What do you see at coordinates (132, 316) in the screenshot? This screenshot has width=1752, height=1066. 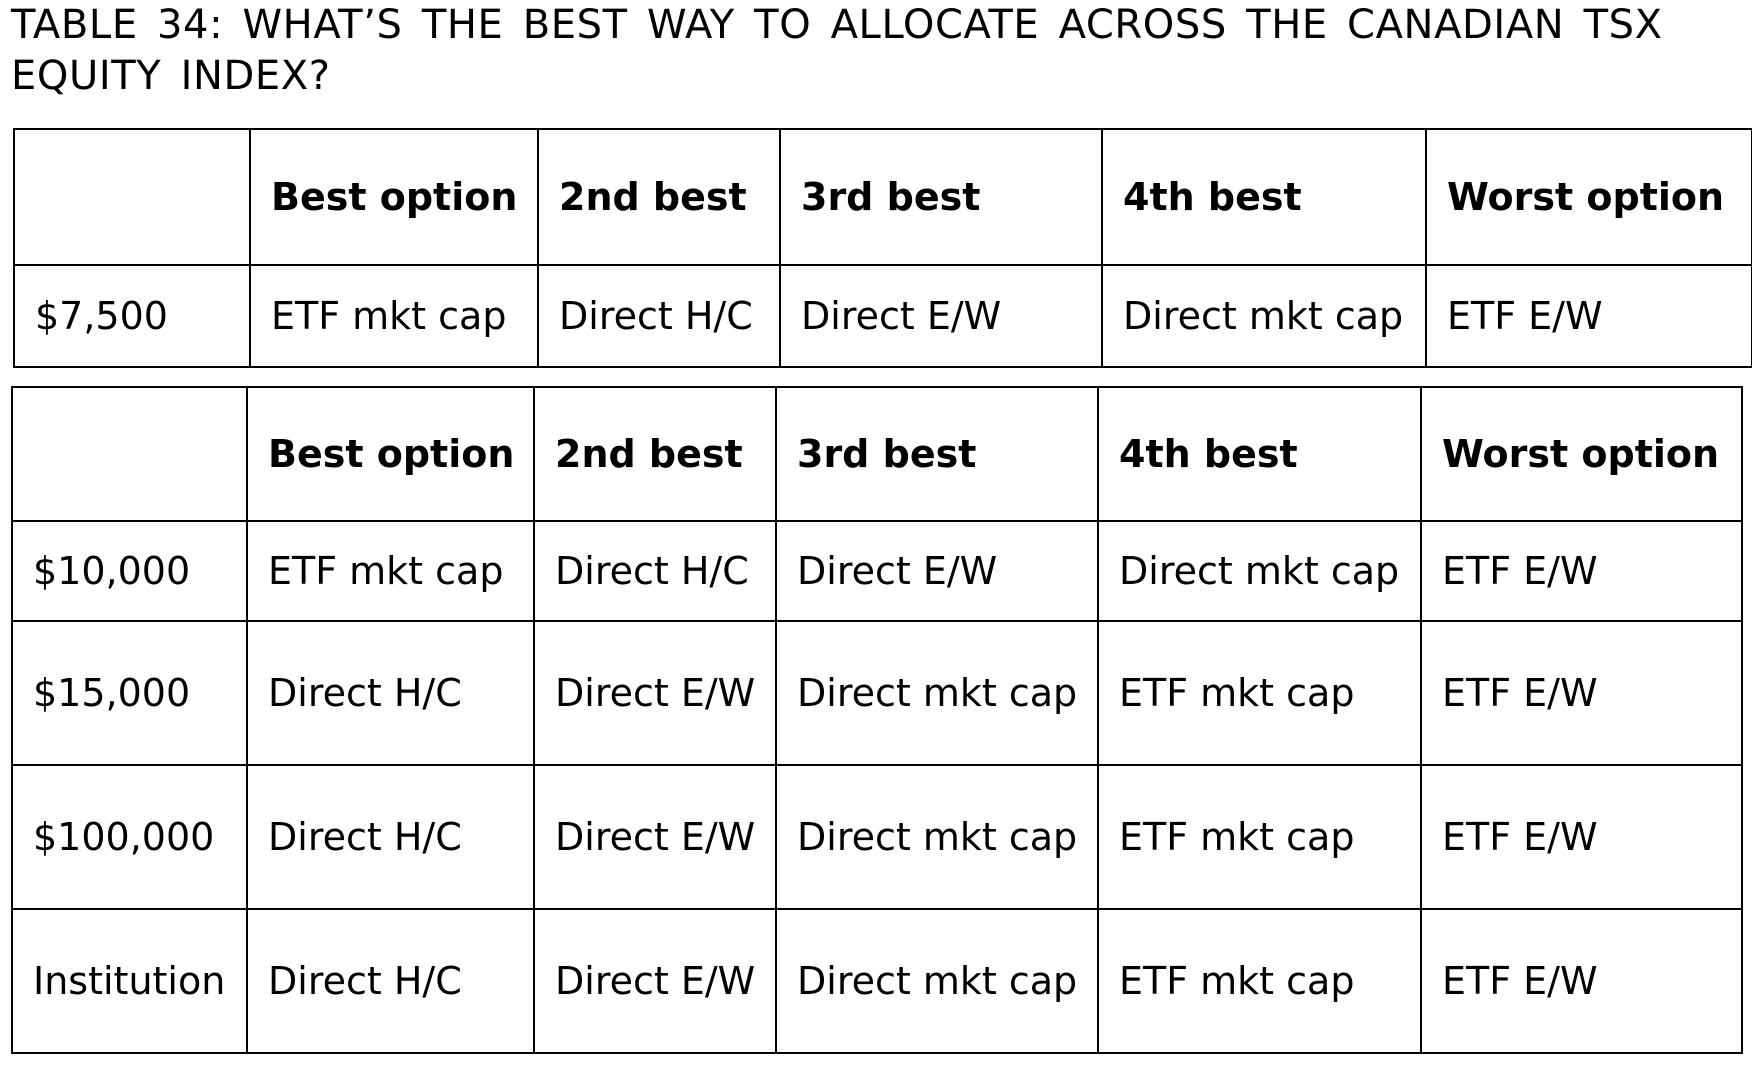 I see `row-label-cell: $7,500` at bounding box center [132, 316].